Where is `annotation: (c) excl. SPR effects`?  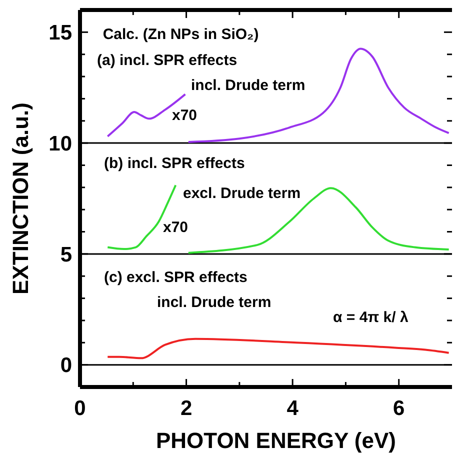 annotation: (c) excl. SPR effects is located at coordinates (176, 277).